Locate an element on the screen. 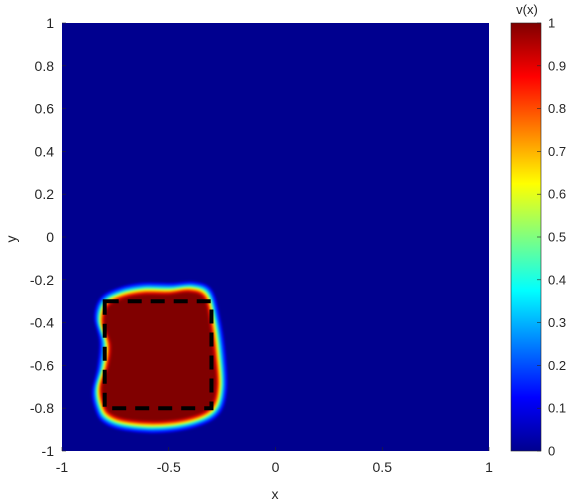 This screenshot has height=504, width=575. x-tick-label: -1 is located at coordinates (62, 467).